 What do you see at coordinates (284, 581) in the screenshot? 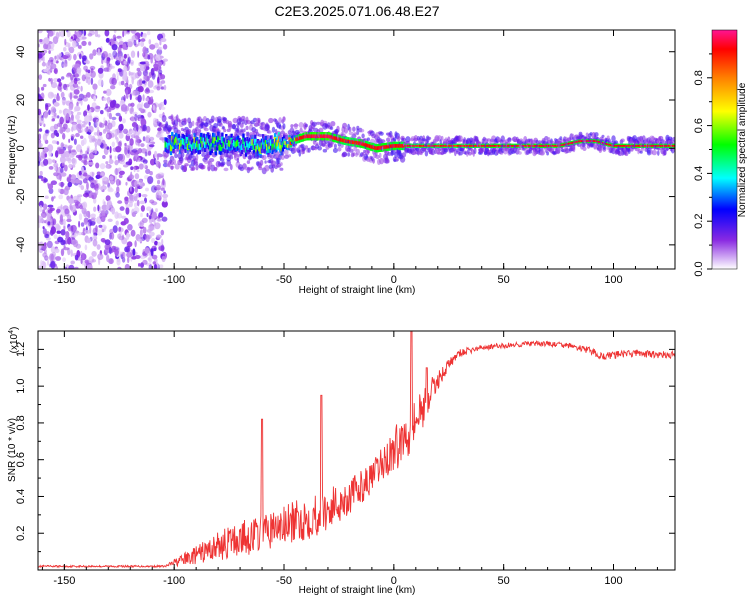
I see `snr-xtick-label: -50` at bounding box center [284, 581].